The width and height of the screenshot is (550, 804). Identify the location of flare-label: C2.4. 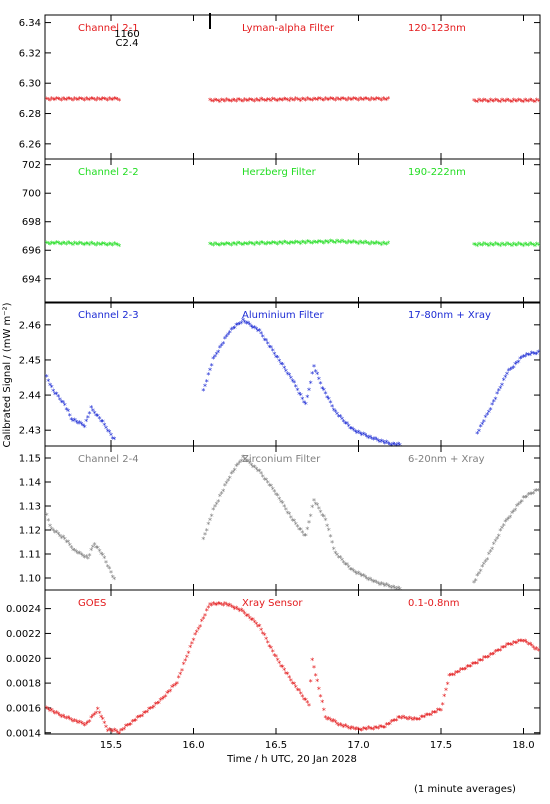
(127, 43).